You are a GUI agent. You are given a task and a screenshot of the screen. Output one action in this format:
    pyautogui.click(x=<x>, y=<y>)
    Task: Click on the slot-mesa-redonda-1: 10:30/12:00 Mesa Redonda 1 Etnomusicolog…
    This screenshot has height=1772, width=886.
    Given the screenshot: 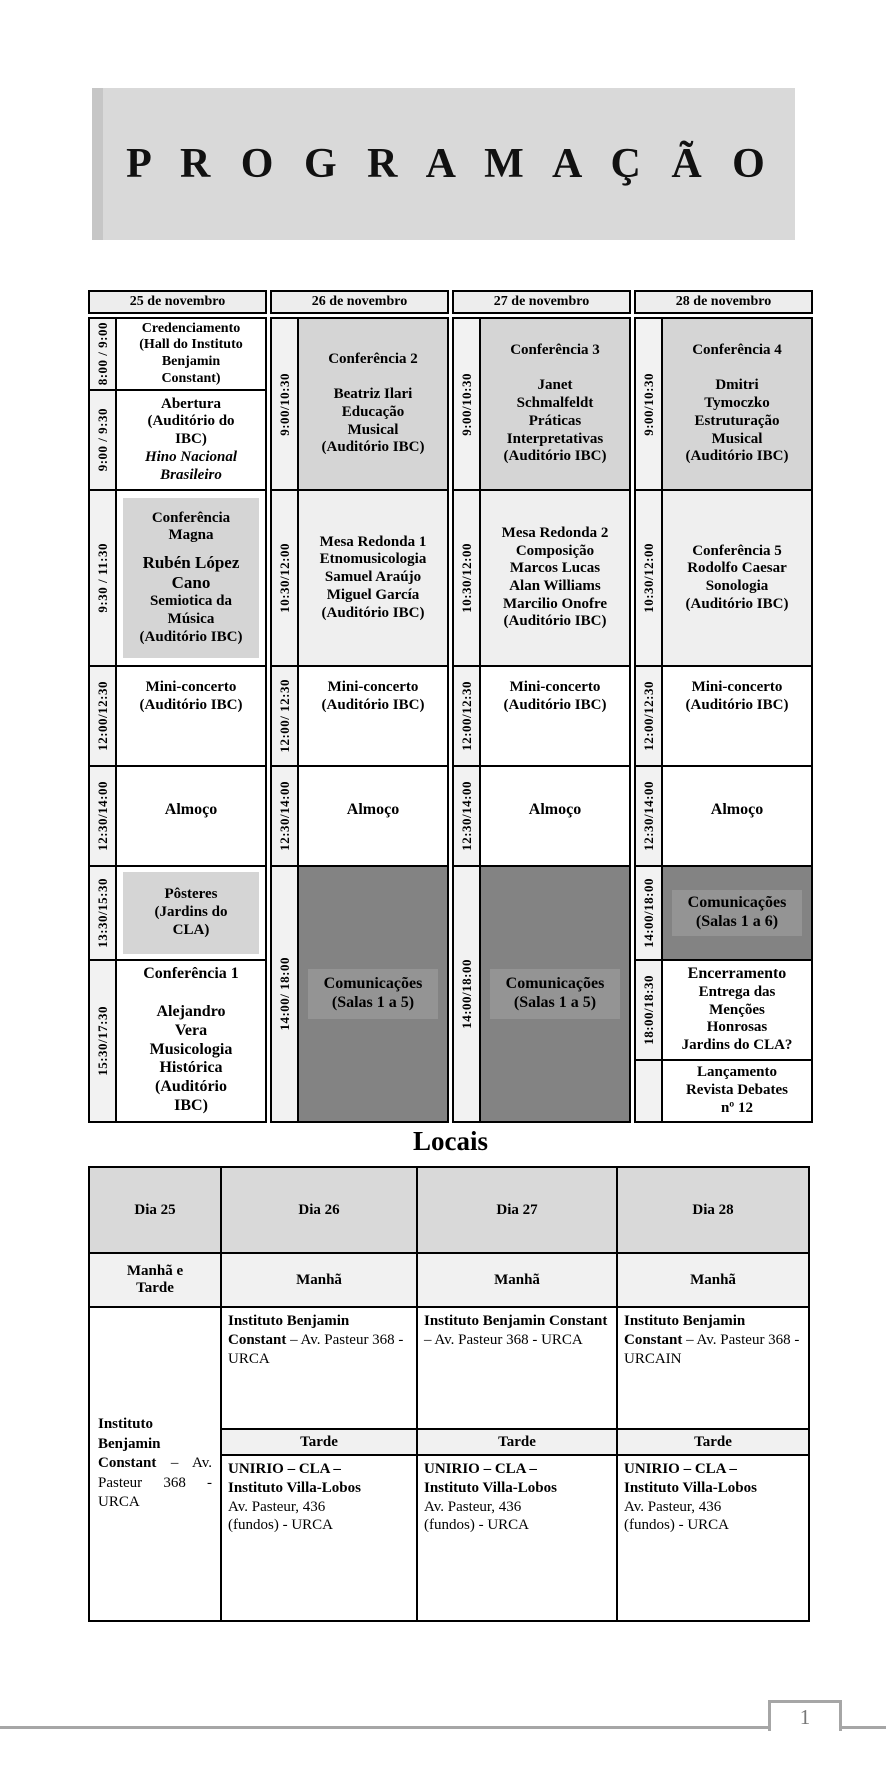 What is the action you would take?
    pyautogui.click(x=359, y=577)
    